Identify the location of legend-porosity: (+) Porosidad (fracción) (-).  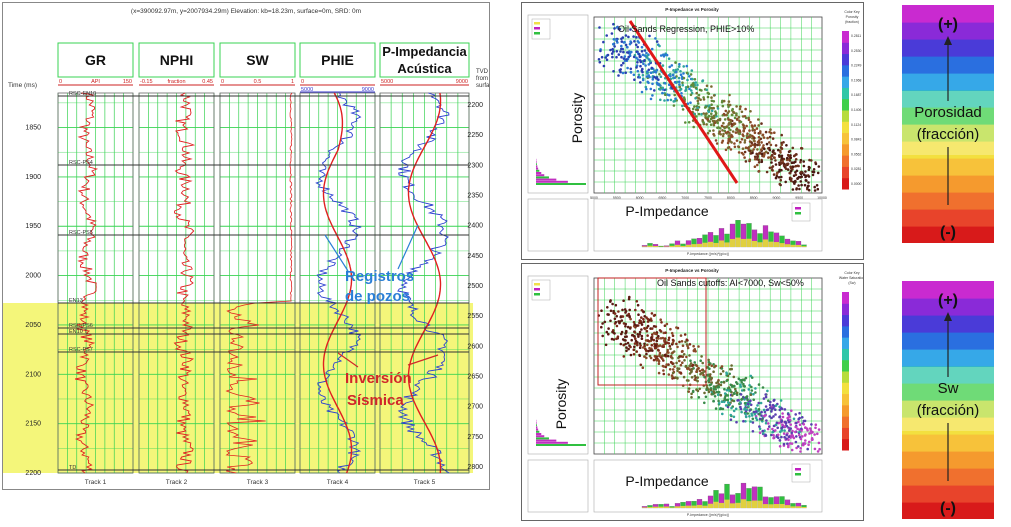
(948, 124).